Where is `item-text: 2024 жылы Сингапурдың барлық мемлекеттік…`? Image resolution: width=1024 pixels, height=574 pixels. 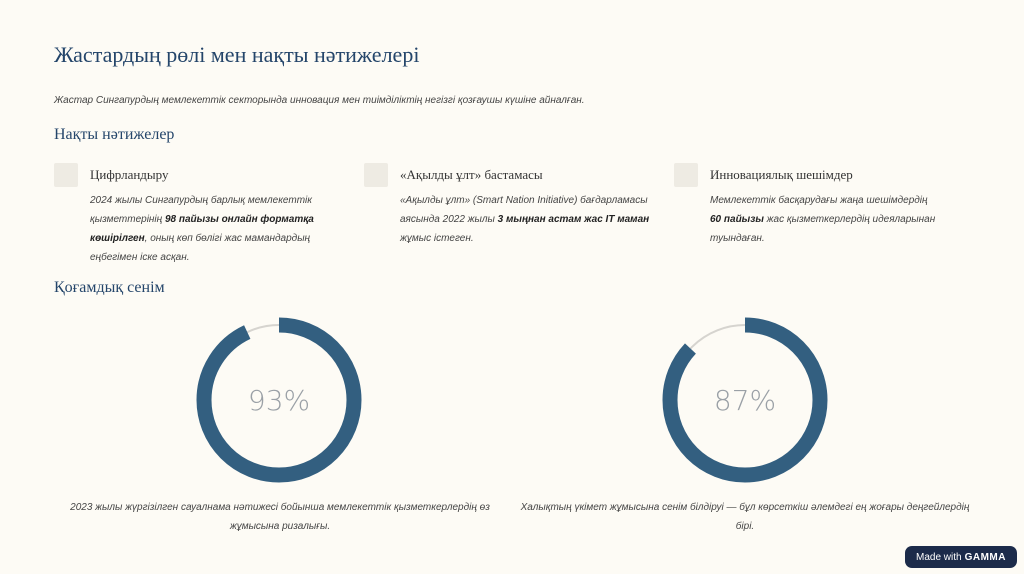
item-text: 2024 жылы Сингапурдың барлық мемлекеттік… is located at coordinates (204, 229).